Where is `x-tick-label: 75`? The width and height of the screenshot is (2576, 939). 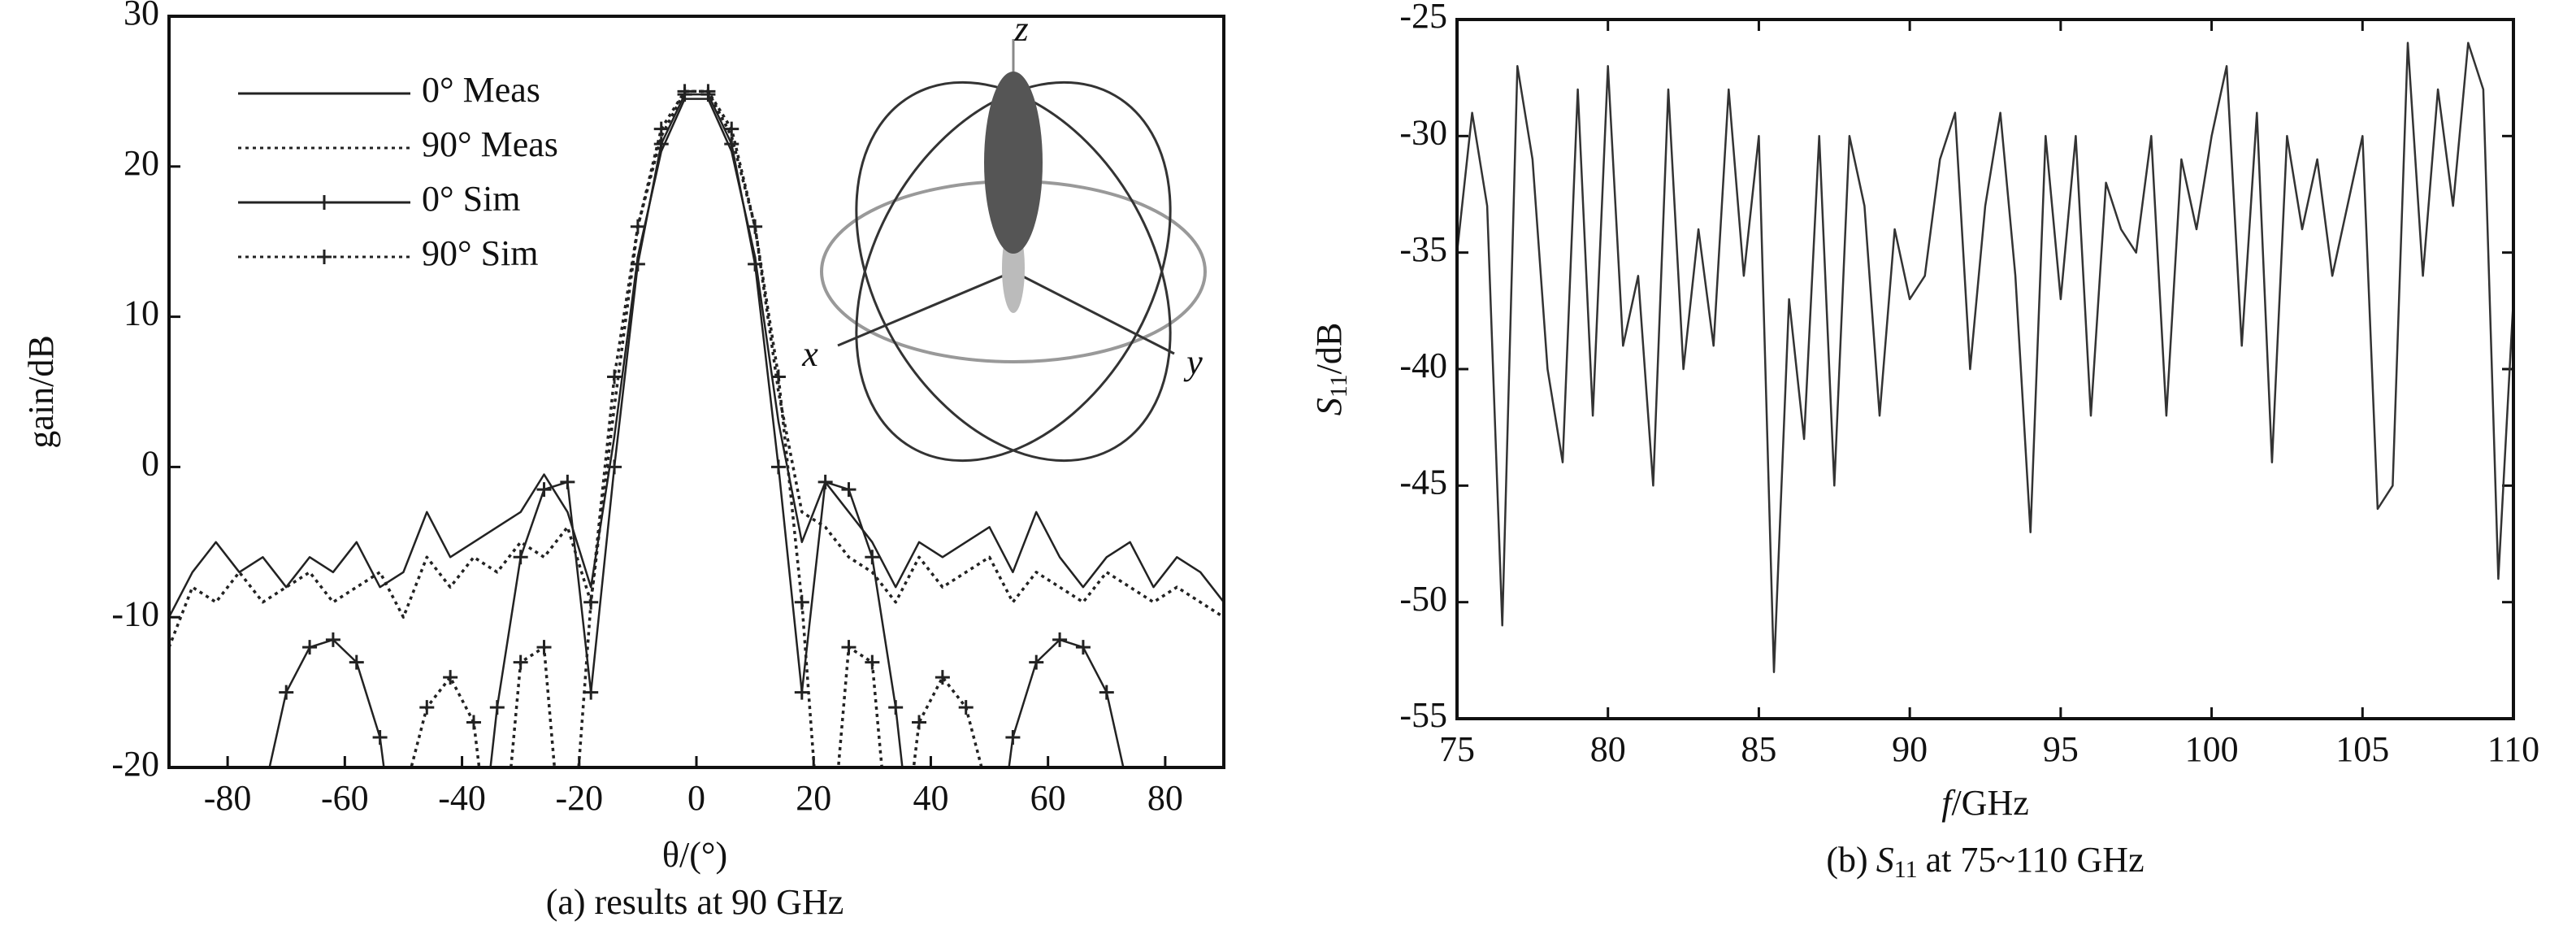 x-tick-label: 75 is located at coordinates (1457, 749).